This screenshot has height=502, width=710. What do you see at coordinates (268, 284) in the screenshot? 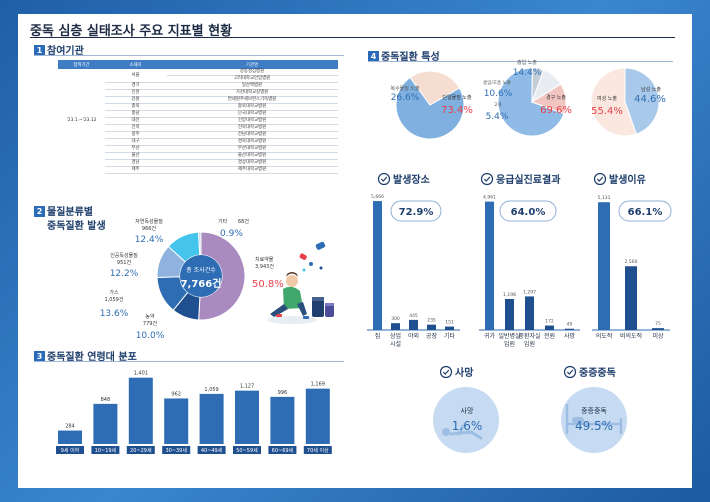
I see `donut-label-drug-pct: 50.8%` at bounding box center [268, 284].